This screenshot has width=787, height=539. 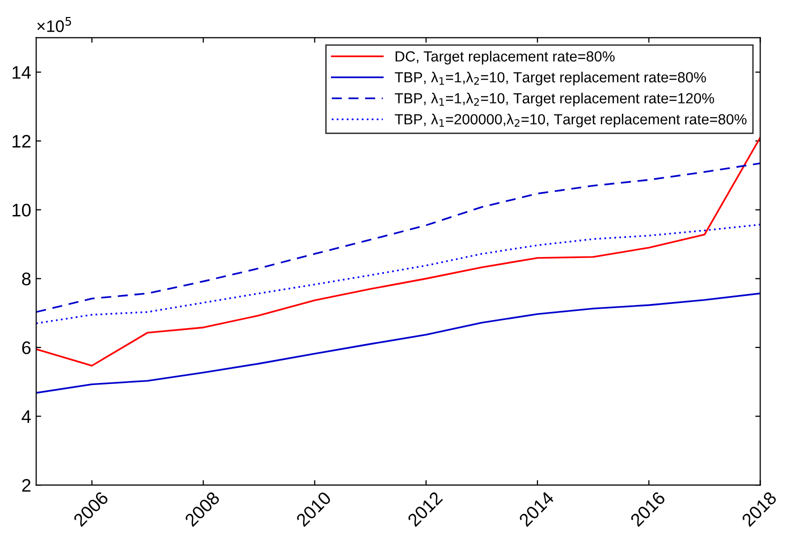 What do you see at coordinates (550, 79) in the screenshot?
I see `legend-label: TBP, λ$_{1}$=1,λ$_{2}$=10, Target replacement rate=80%` at bounding box center [550, 79].